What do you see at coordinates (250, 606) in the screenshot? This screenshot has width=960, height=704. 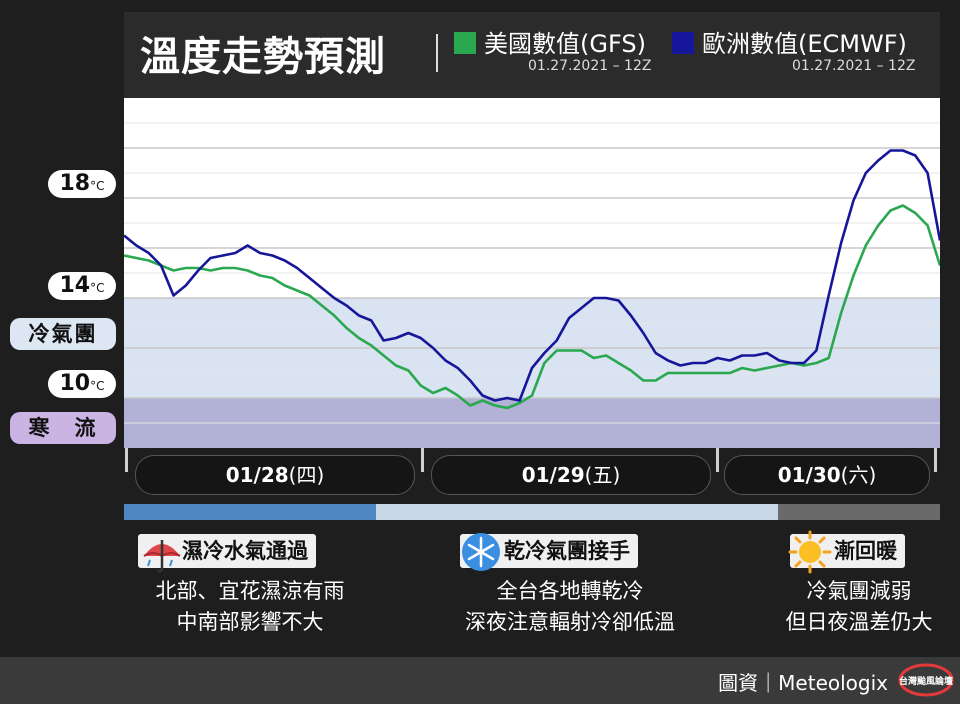 I see `phase-desc-wet-cold: 北部、宜花濕涼有雨 中南部影響不大` at bounding box center [250, 606].